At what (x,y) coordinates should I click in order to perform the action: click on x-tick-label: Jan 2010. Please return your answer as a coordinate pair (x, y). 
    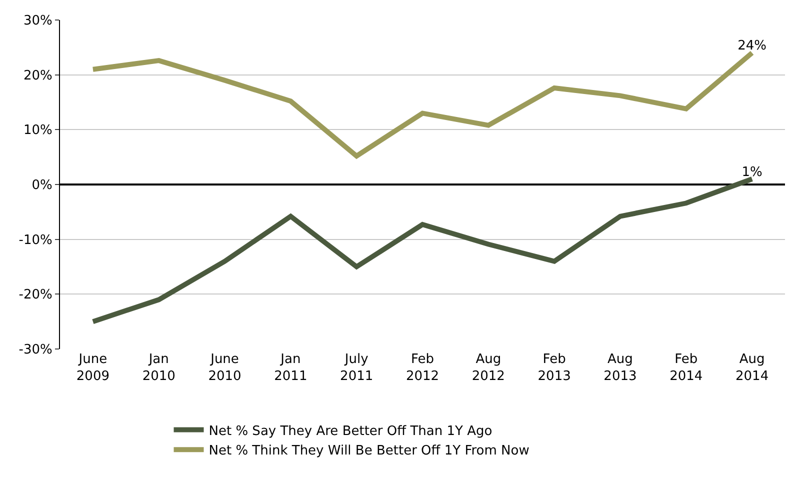
    Looking at the image, I should click on (159, 368).